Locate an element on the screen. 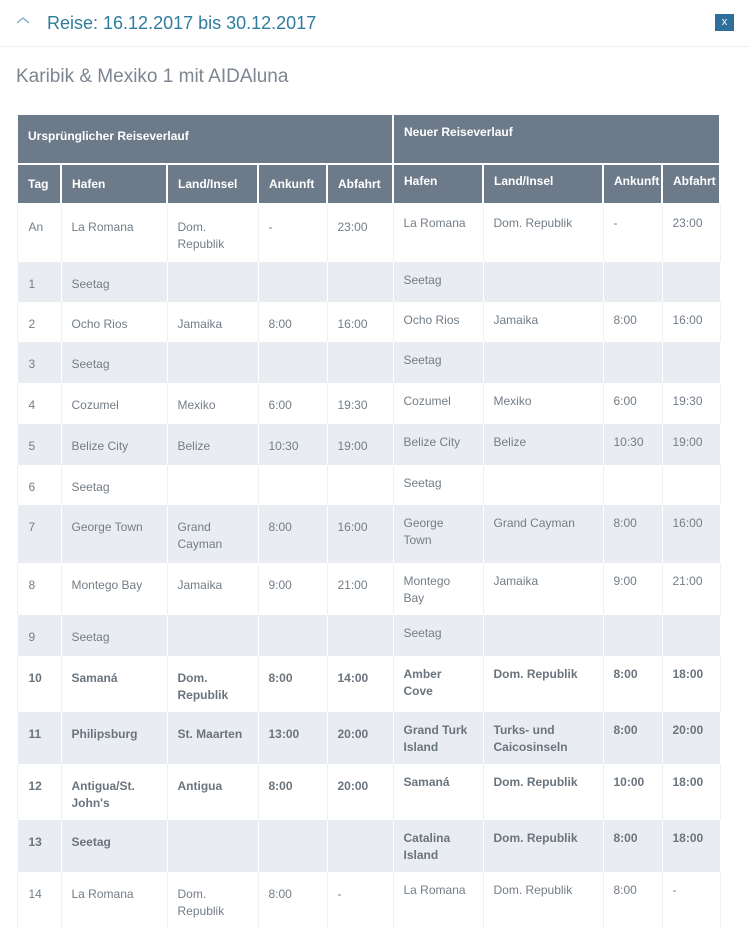 This screenshot has width=750, height=928. new-country-cell: Belize is located at coordinates (543, 444).